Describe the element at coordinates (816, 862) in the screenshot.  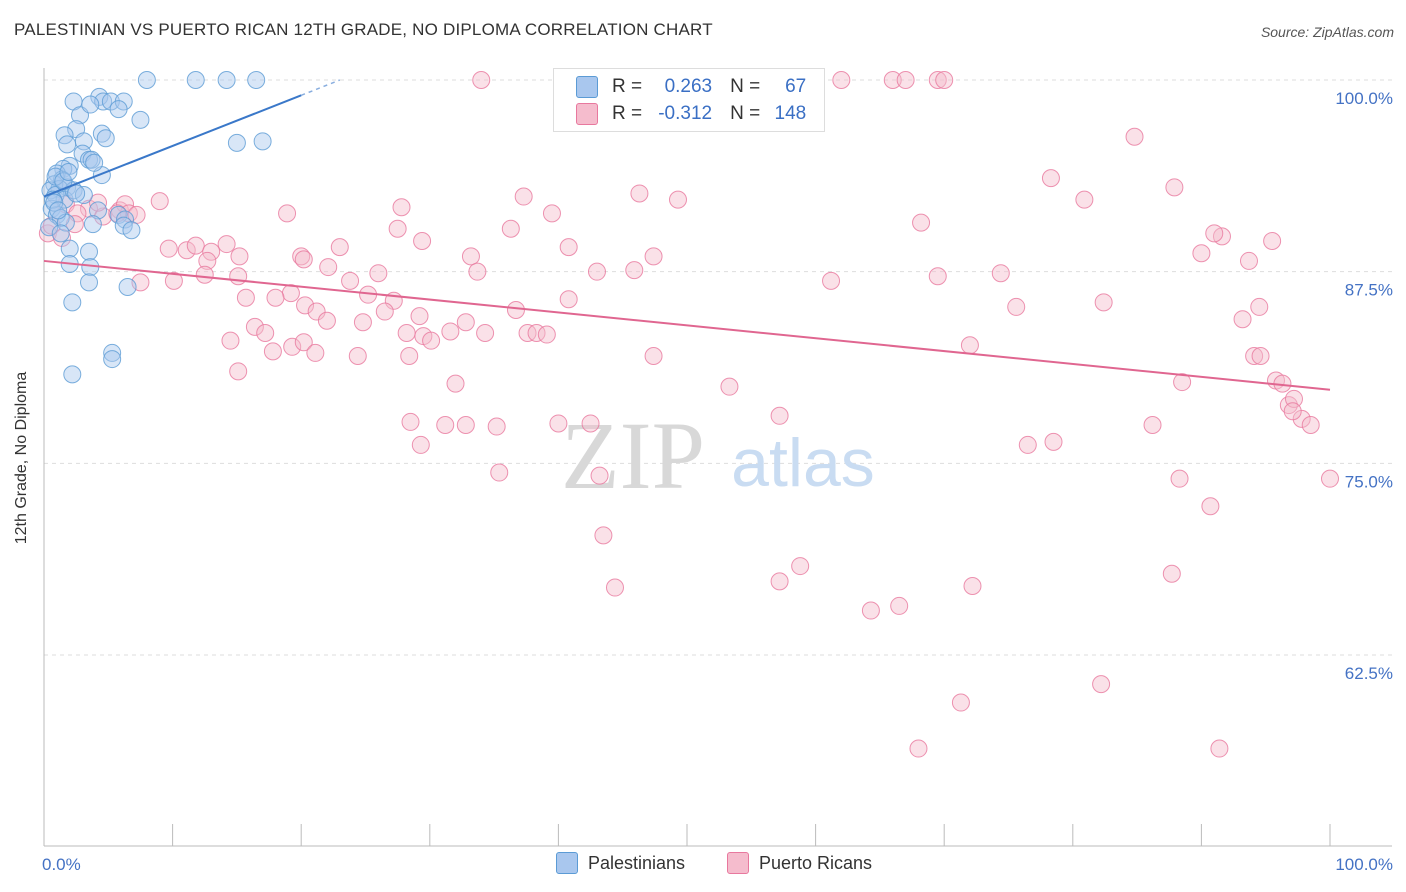
I see `puerto-ricans-legend-label: Puerto Ricans` at that location.